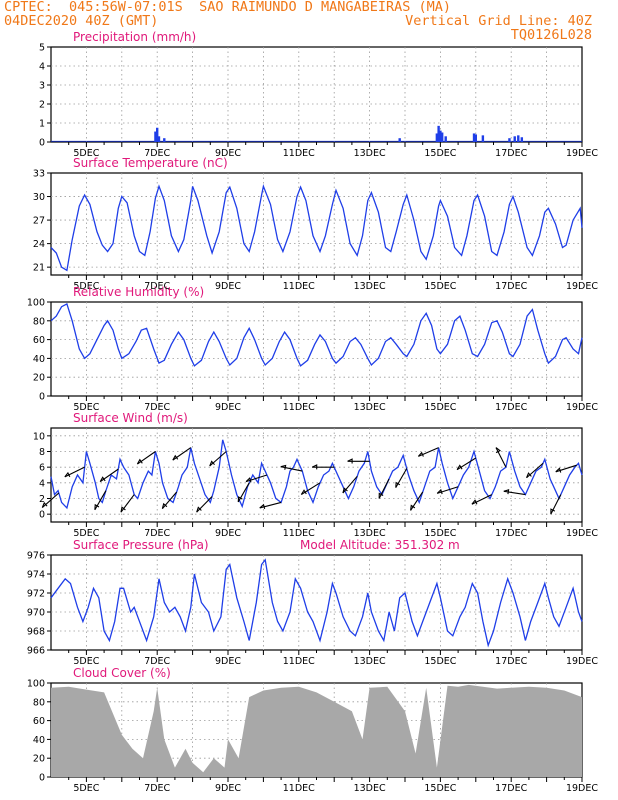 The height and width of the screenshot is (800, 618). Describe the element at coordinates (138, 292) in the screenshot. I see `panel-title: Relative Humidity (%)` at that location.